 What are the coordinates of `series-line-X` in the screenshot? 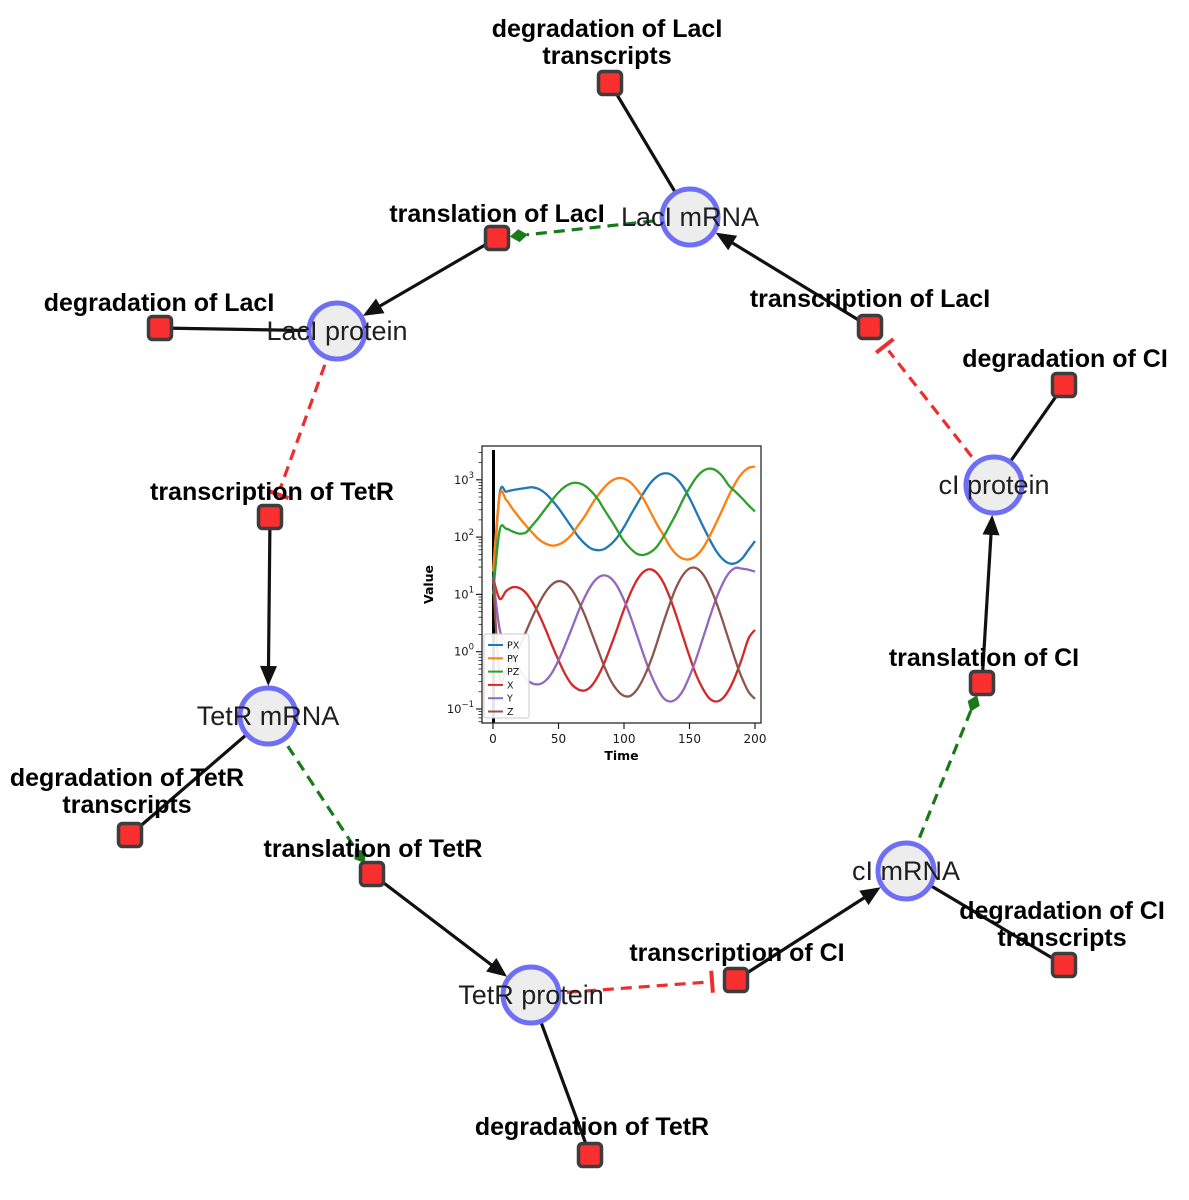 It's located at (623, 635).